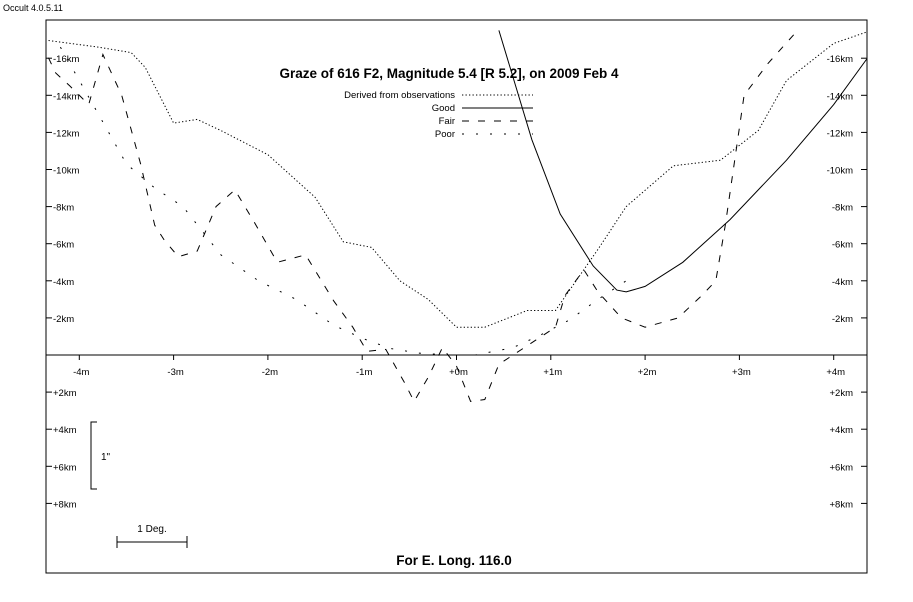 The width and height of the screenshot is (913, 602). Describe the element at coordinates (842, 393) in the screenshot. I see `y-tick-label-right: +2km` at that location.